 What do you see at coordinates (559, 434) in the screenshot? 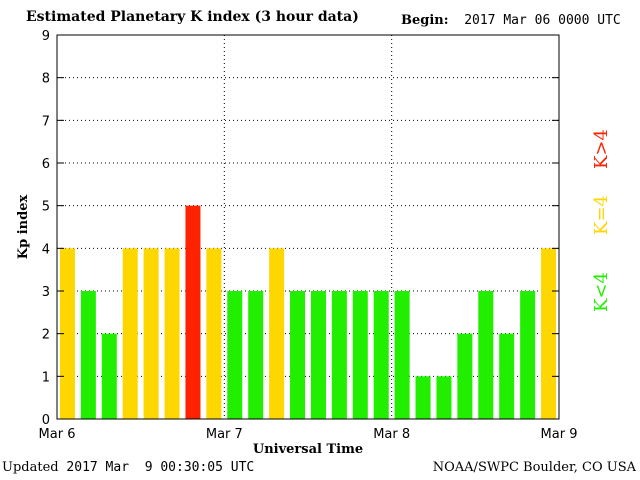
I see `x-tick-label: Mar 9` at bounding box center [559, 434].